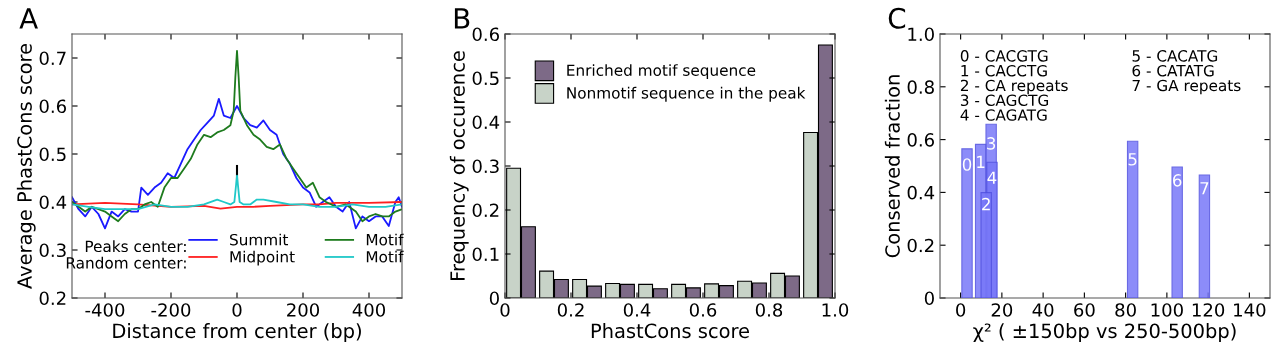  What do you see at coordinates (459, 165) in the screenshot?
I see `y-axis-title: Frequency of occurence` at bounding box center [459, 165].